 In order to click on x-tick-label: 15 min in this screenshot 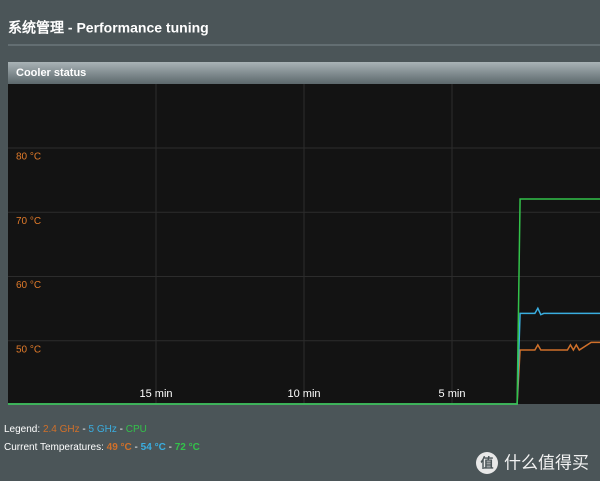, I will do `click(155, 394)`.